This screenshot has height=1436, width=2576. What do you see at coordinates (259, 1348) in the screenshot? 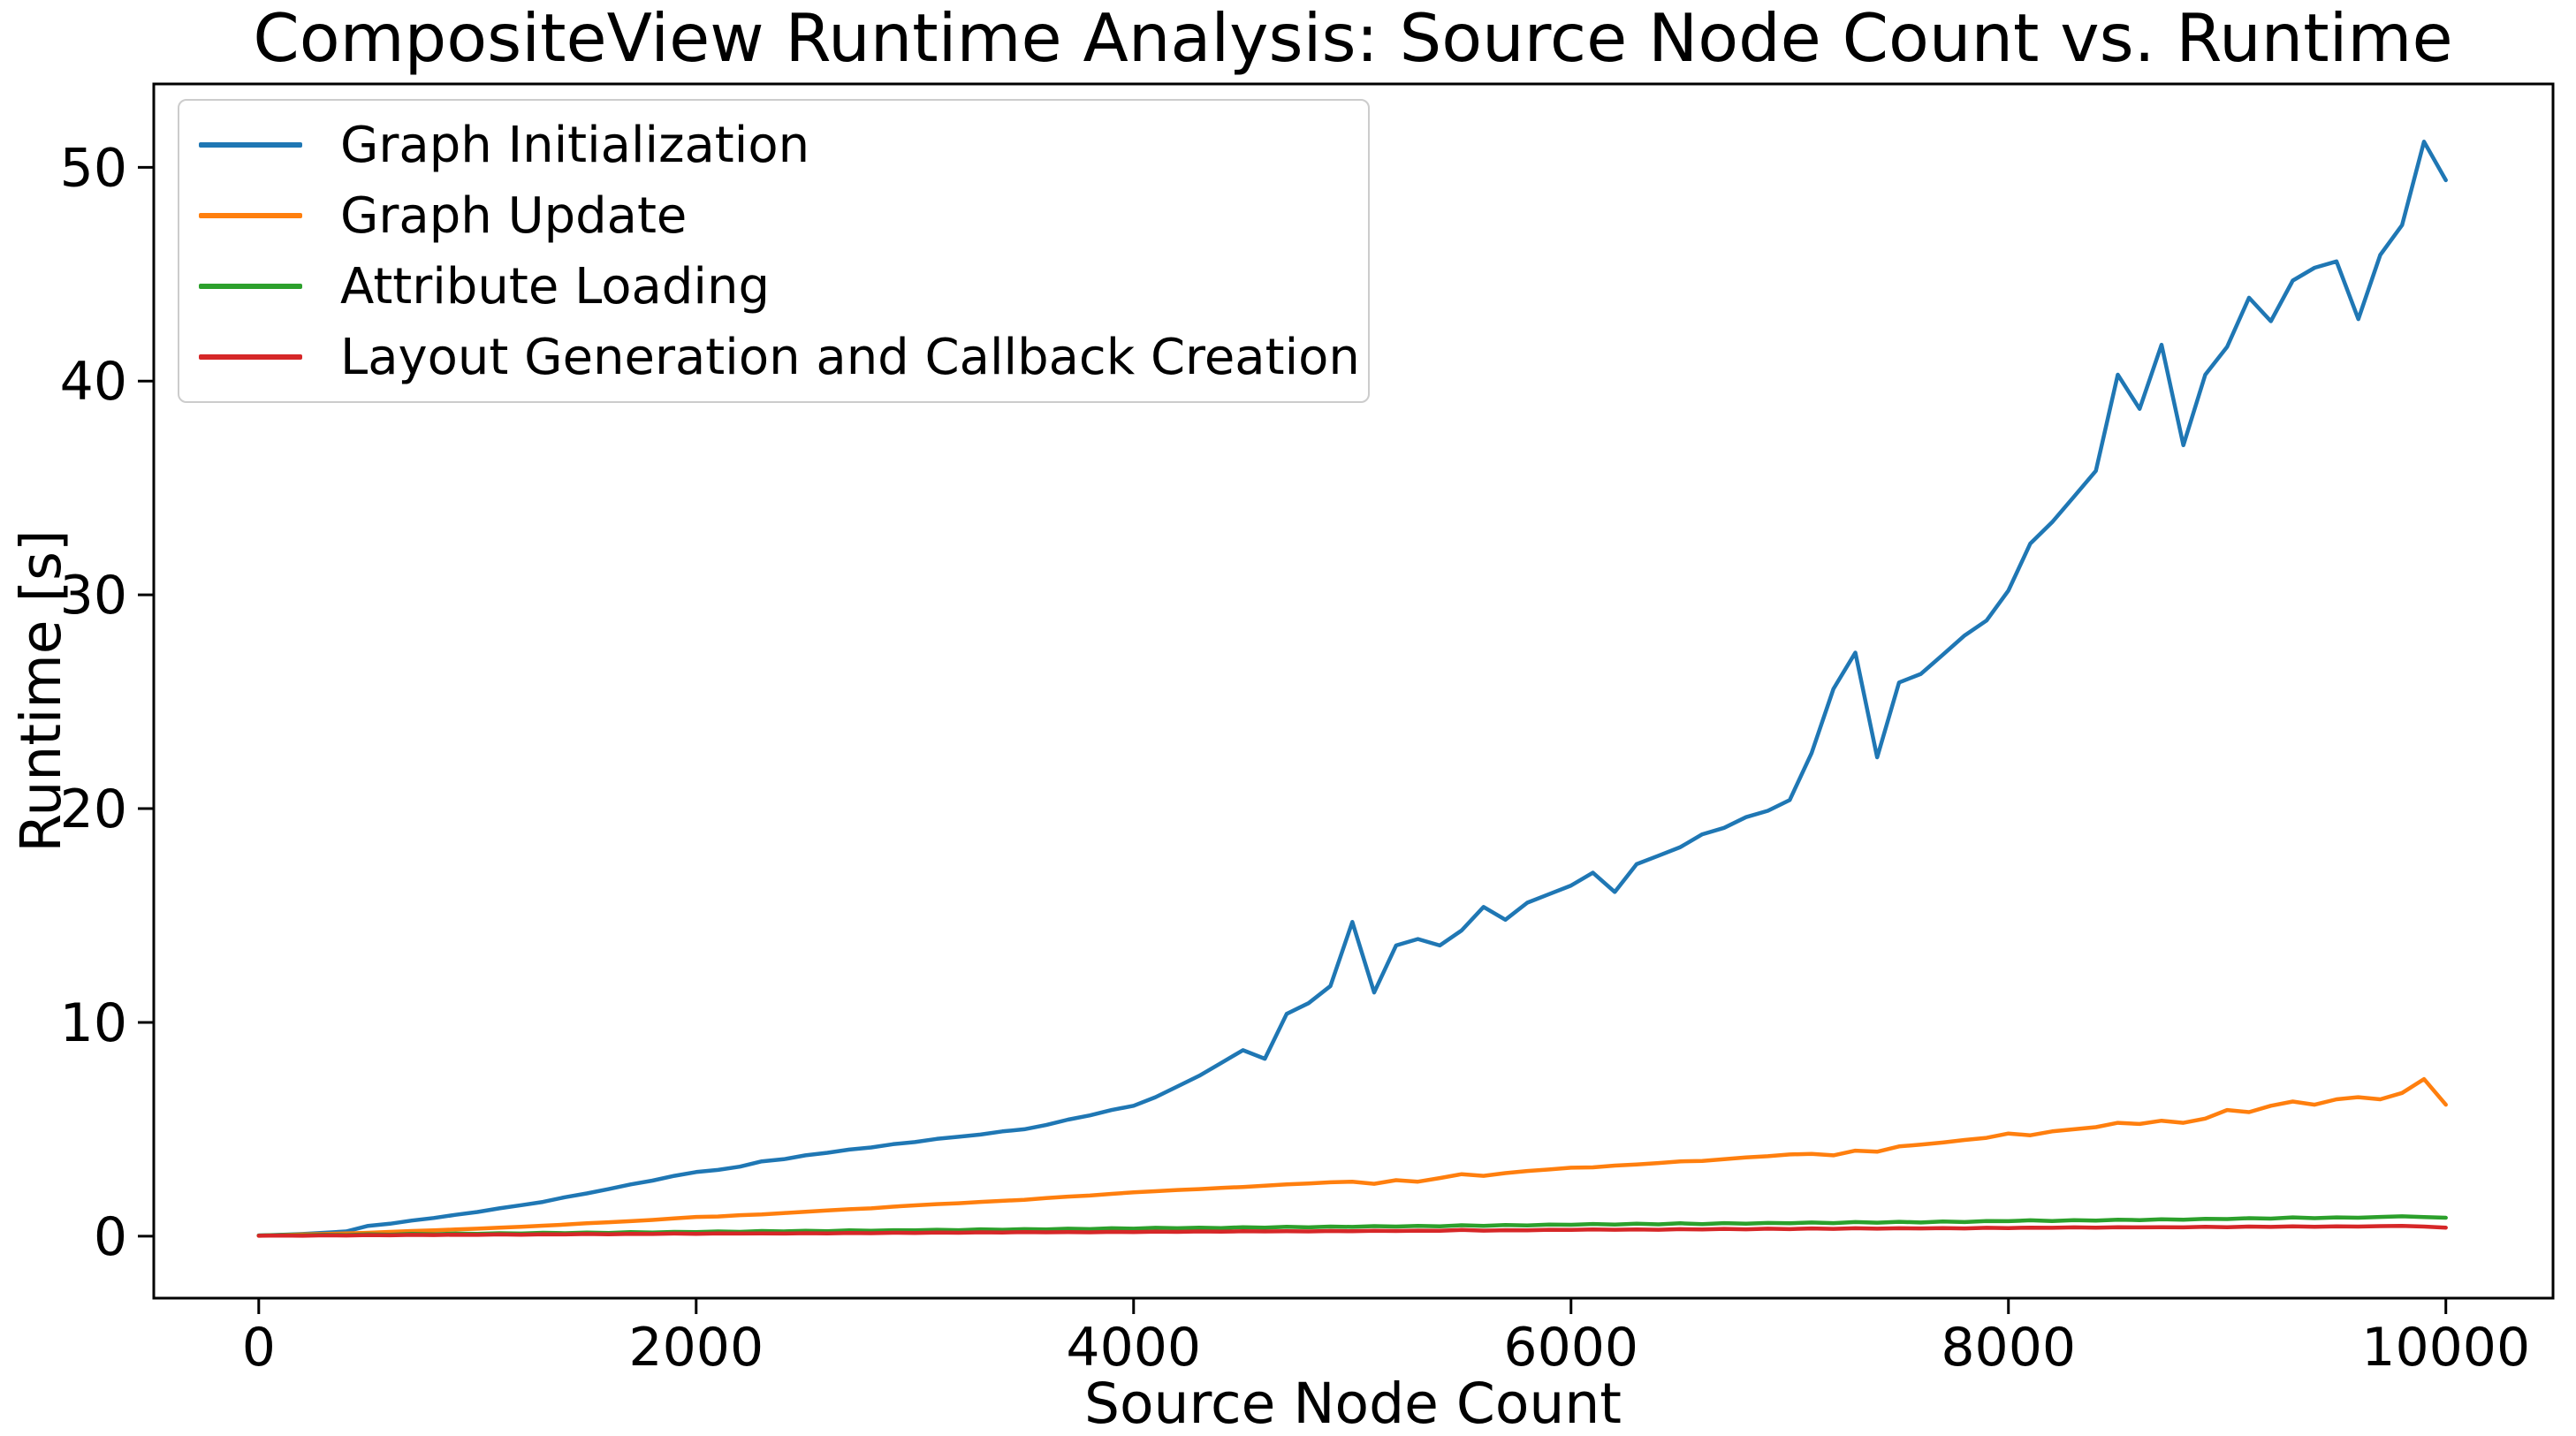
I see `x-tick-label: 0` at bounding box center [259, 1348].